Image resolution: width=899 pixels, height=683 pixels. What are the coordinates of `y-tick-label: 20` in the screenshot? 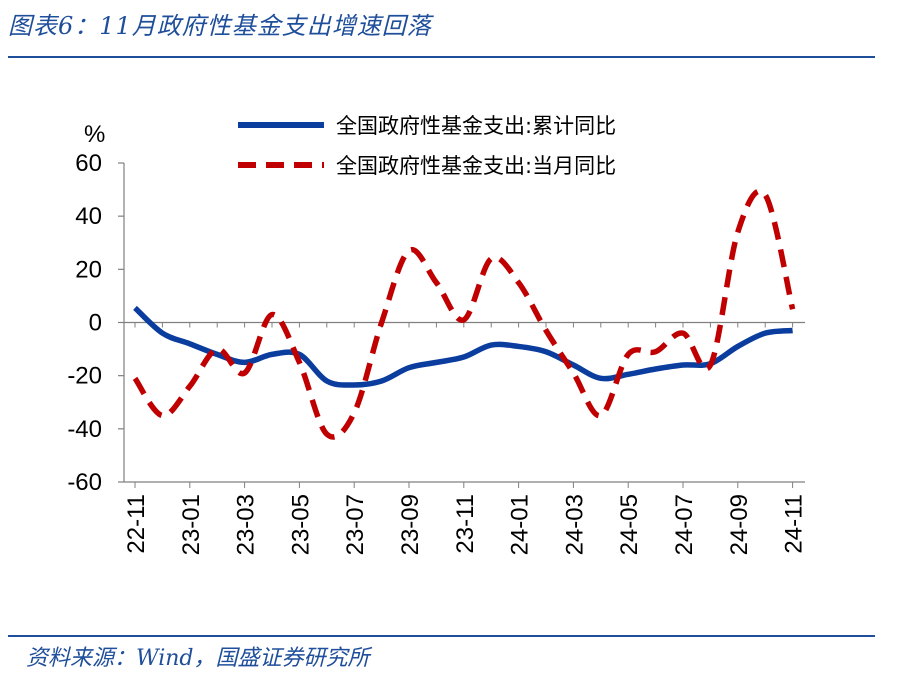 It's located at (88, 269).